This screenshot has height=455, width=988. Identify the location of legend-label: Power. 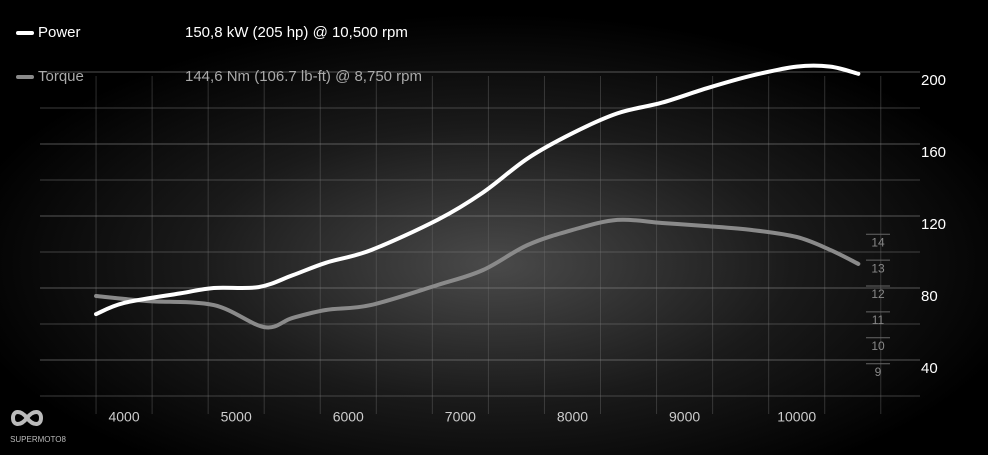
(59, 32).